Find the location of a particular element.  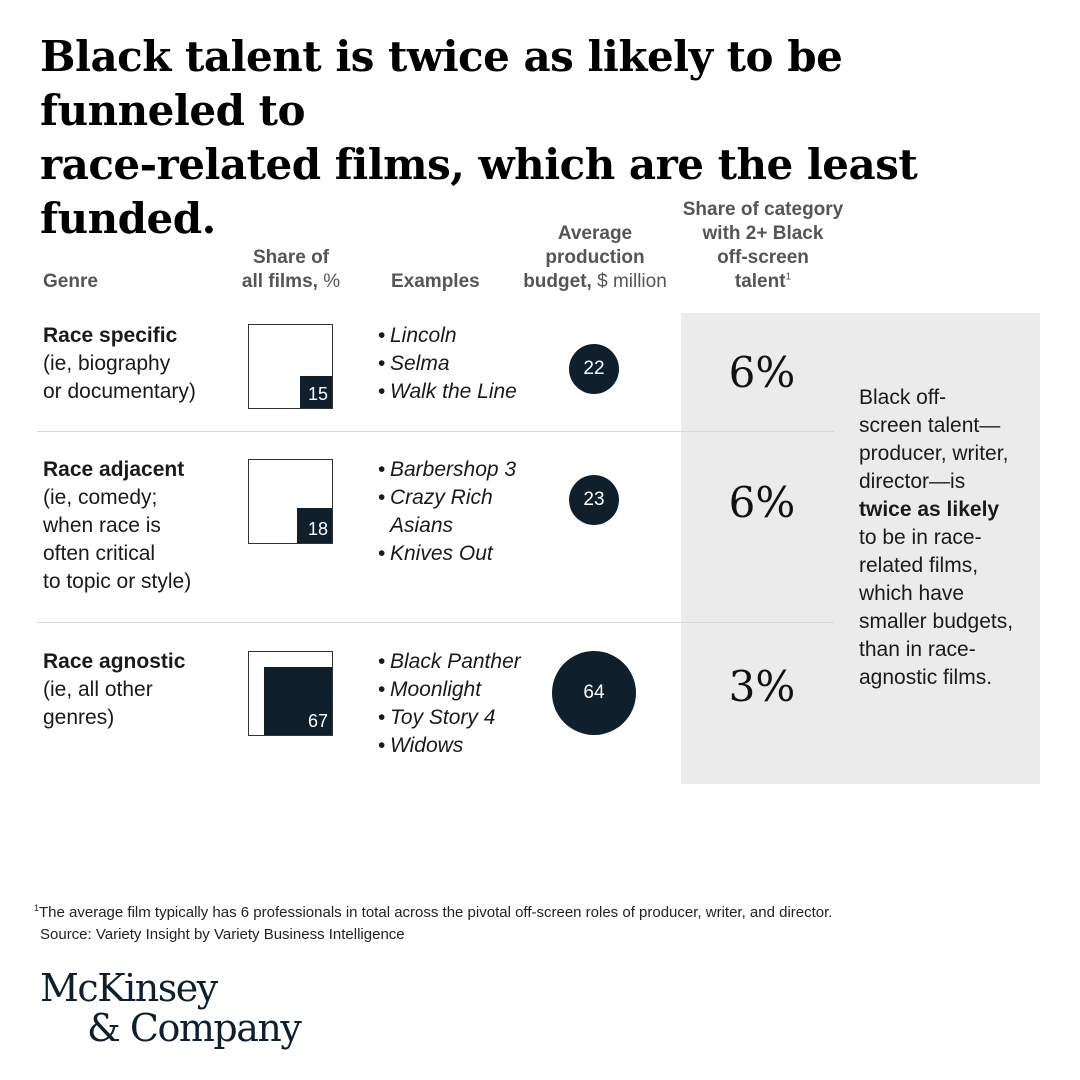

genre-description-line: (ie, biography is located at coordinates (107, 363).